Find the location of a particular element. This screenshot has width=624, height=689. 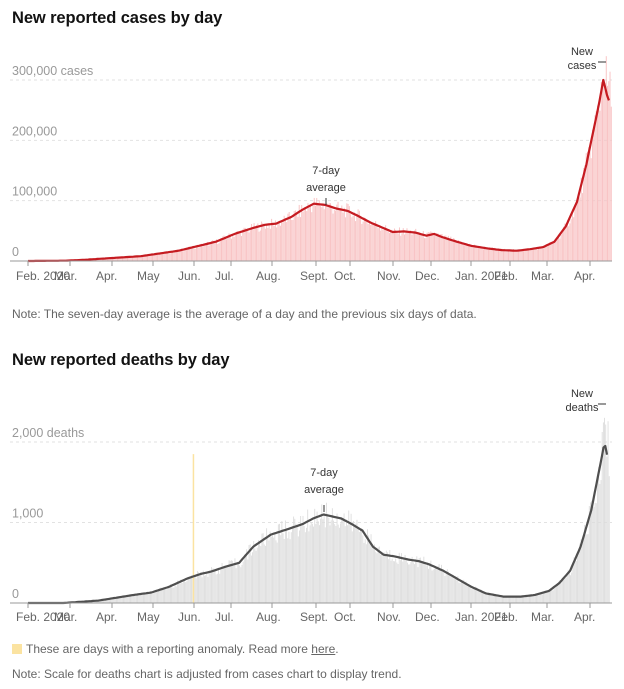

y-tick-label: 0 is located at coordinates (15, 594).